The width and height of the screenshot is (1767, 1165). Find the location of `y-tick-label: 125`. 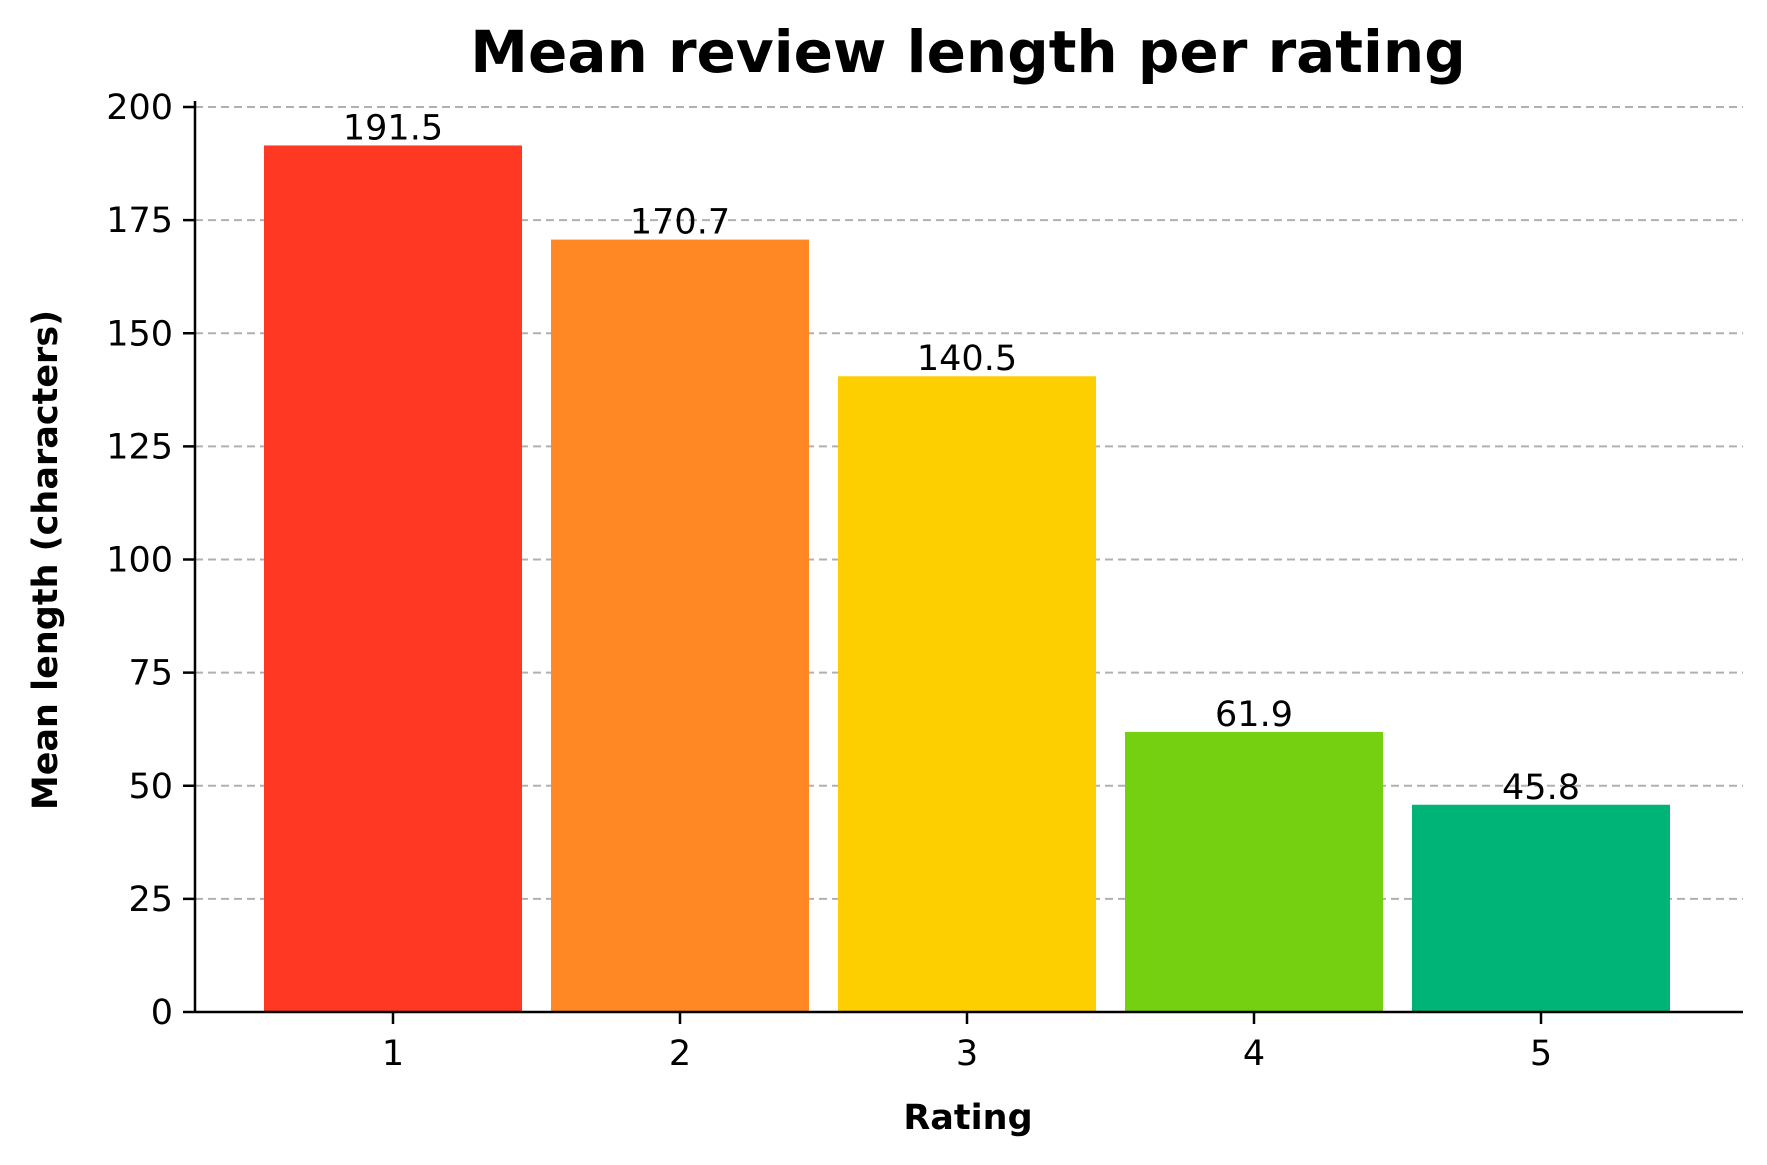

y-tick-label: 125 is located at coordinates (139, 447).